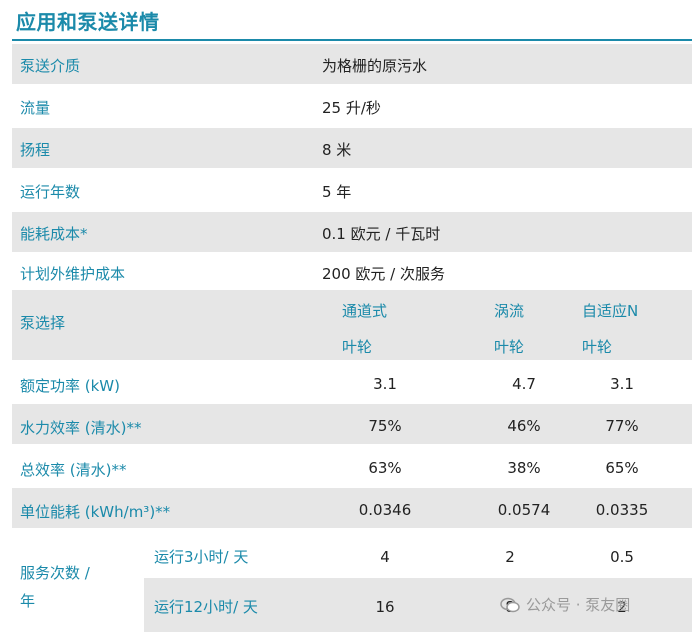  I want to click on service-value: 16, so click(385, 607).